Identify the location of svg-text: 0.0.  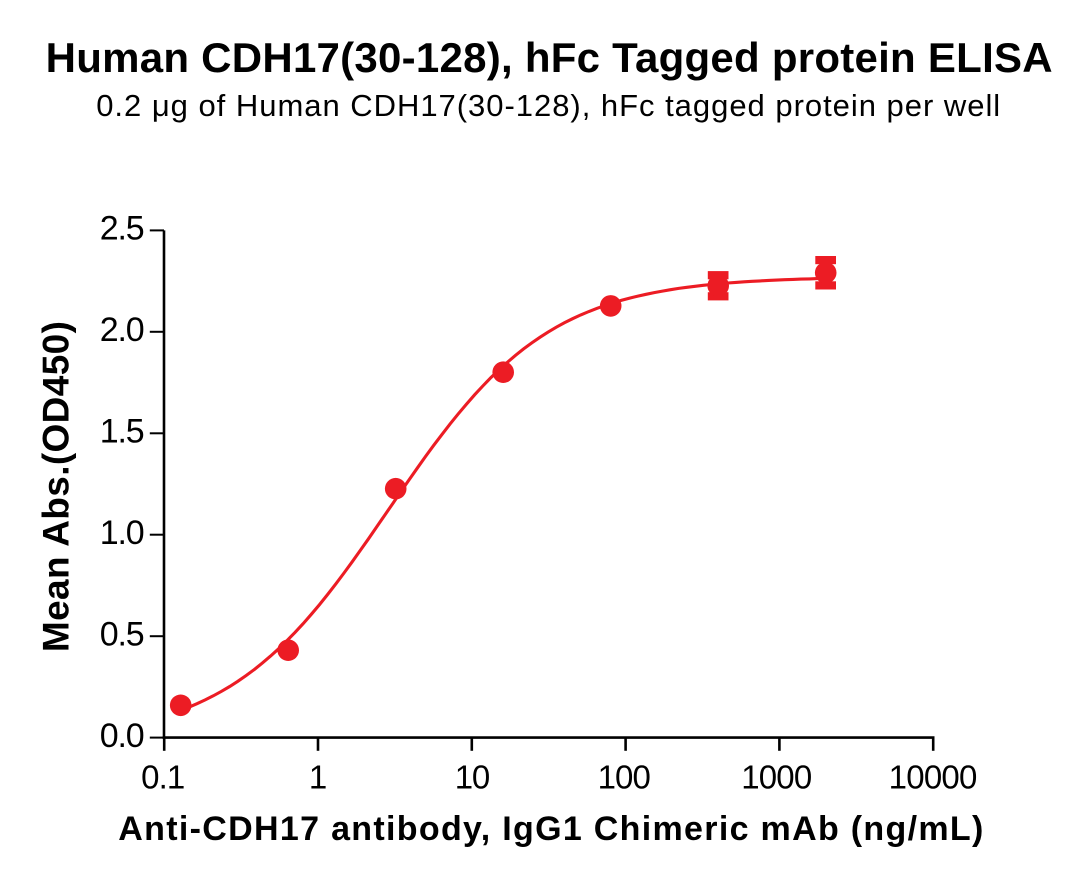
(122, 736).